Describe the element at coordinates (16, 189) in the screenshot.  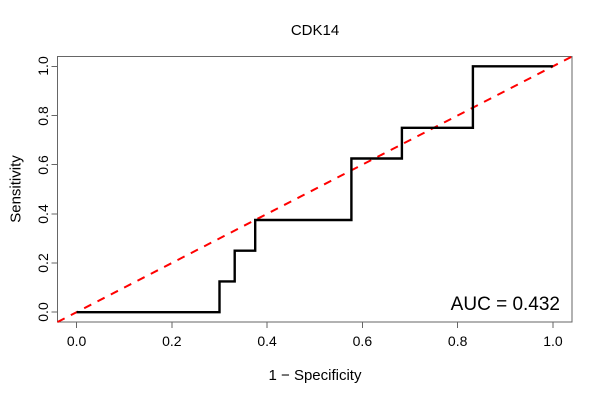
I see `y-axis-label: Sensitivity` at that location.